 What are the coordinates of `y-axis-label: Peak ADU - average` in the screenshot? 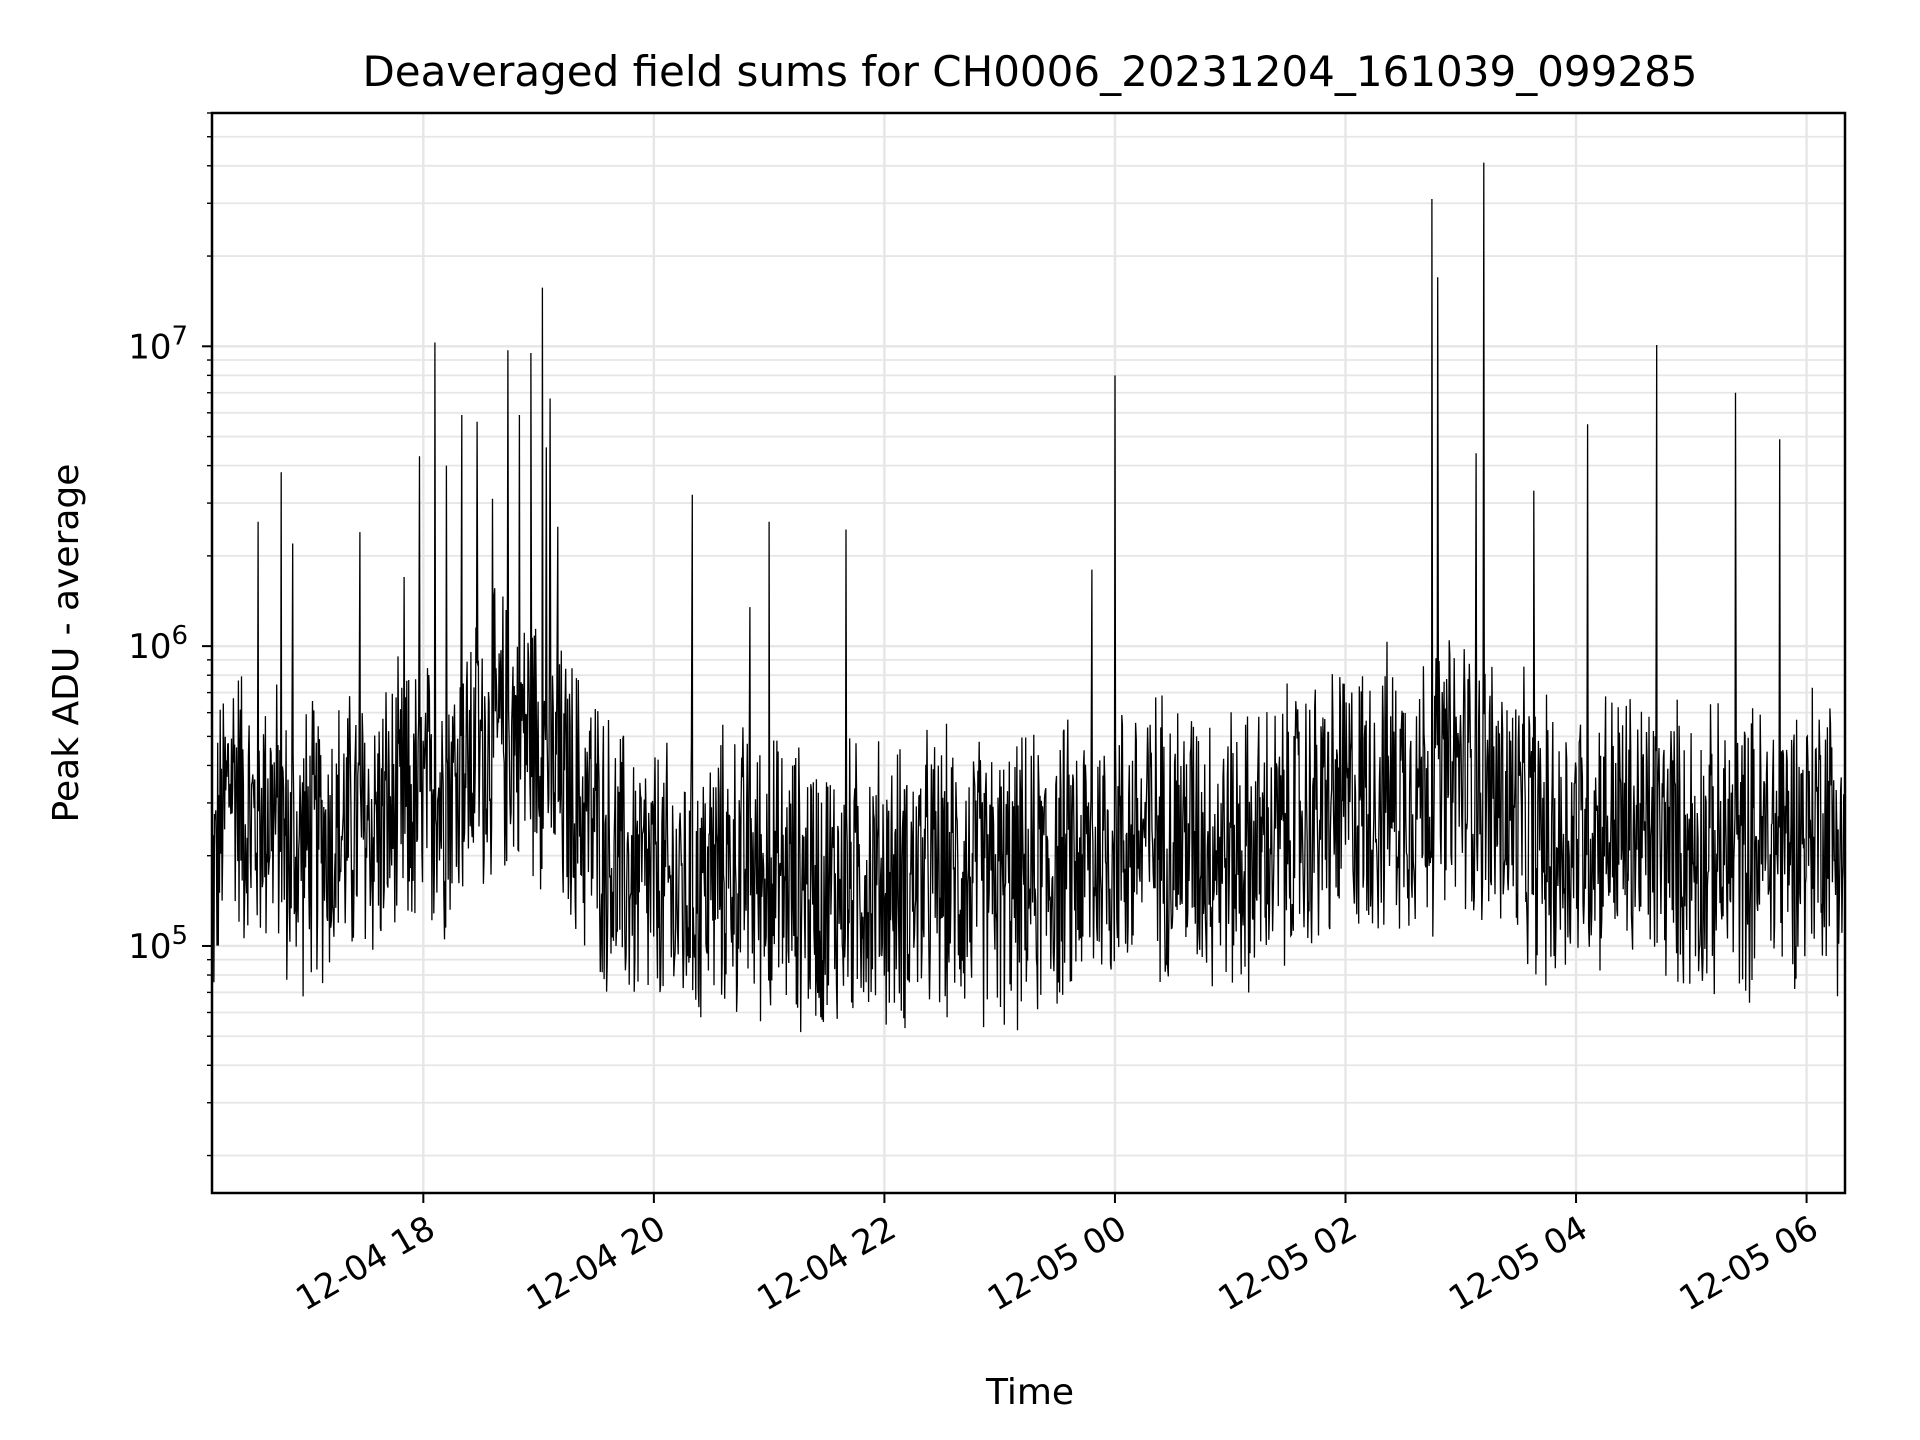 It's located at (66, 643).